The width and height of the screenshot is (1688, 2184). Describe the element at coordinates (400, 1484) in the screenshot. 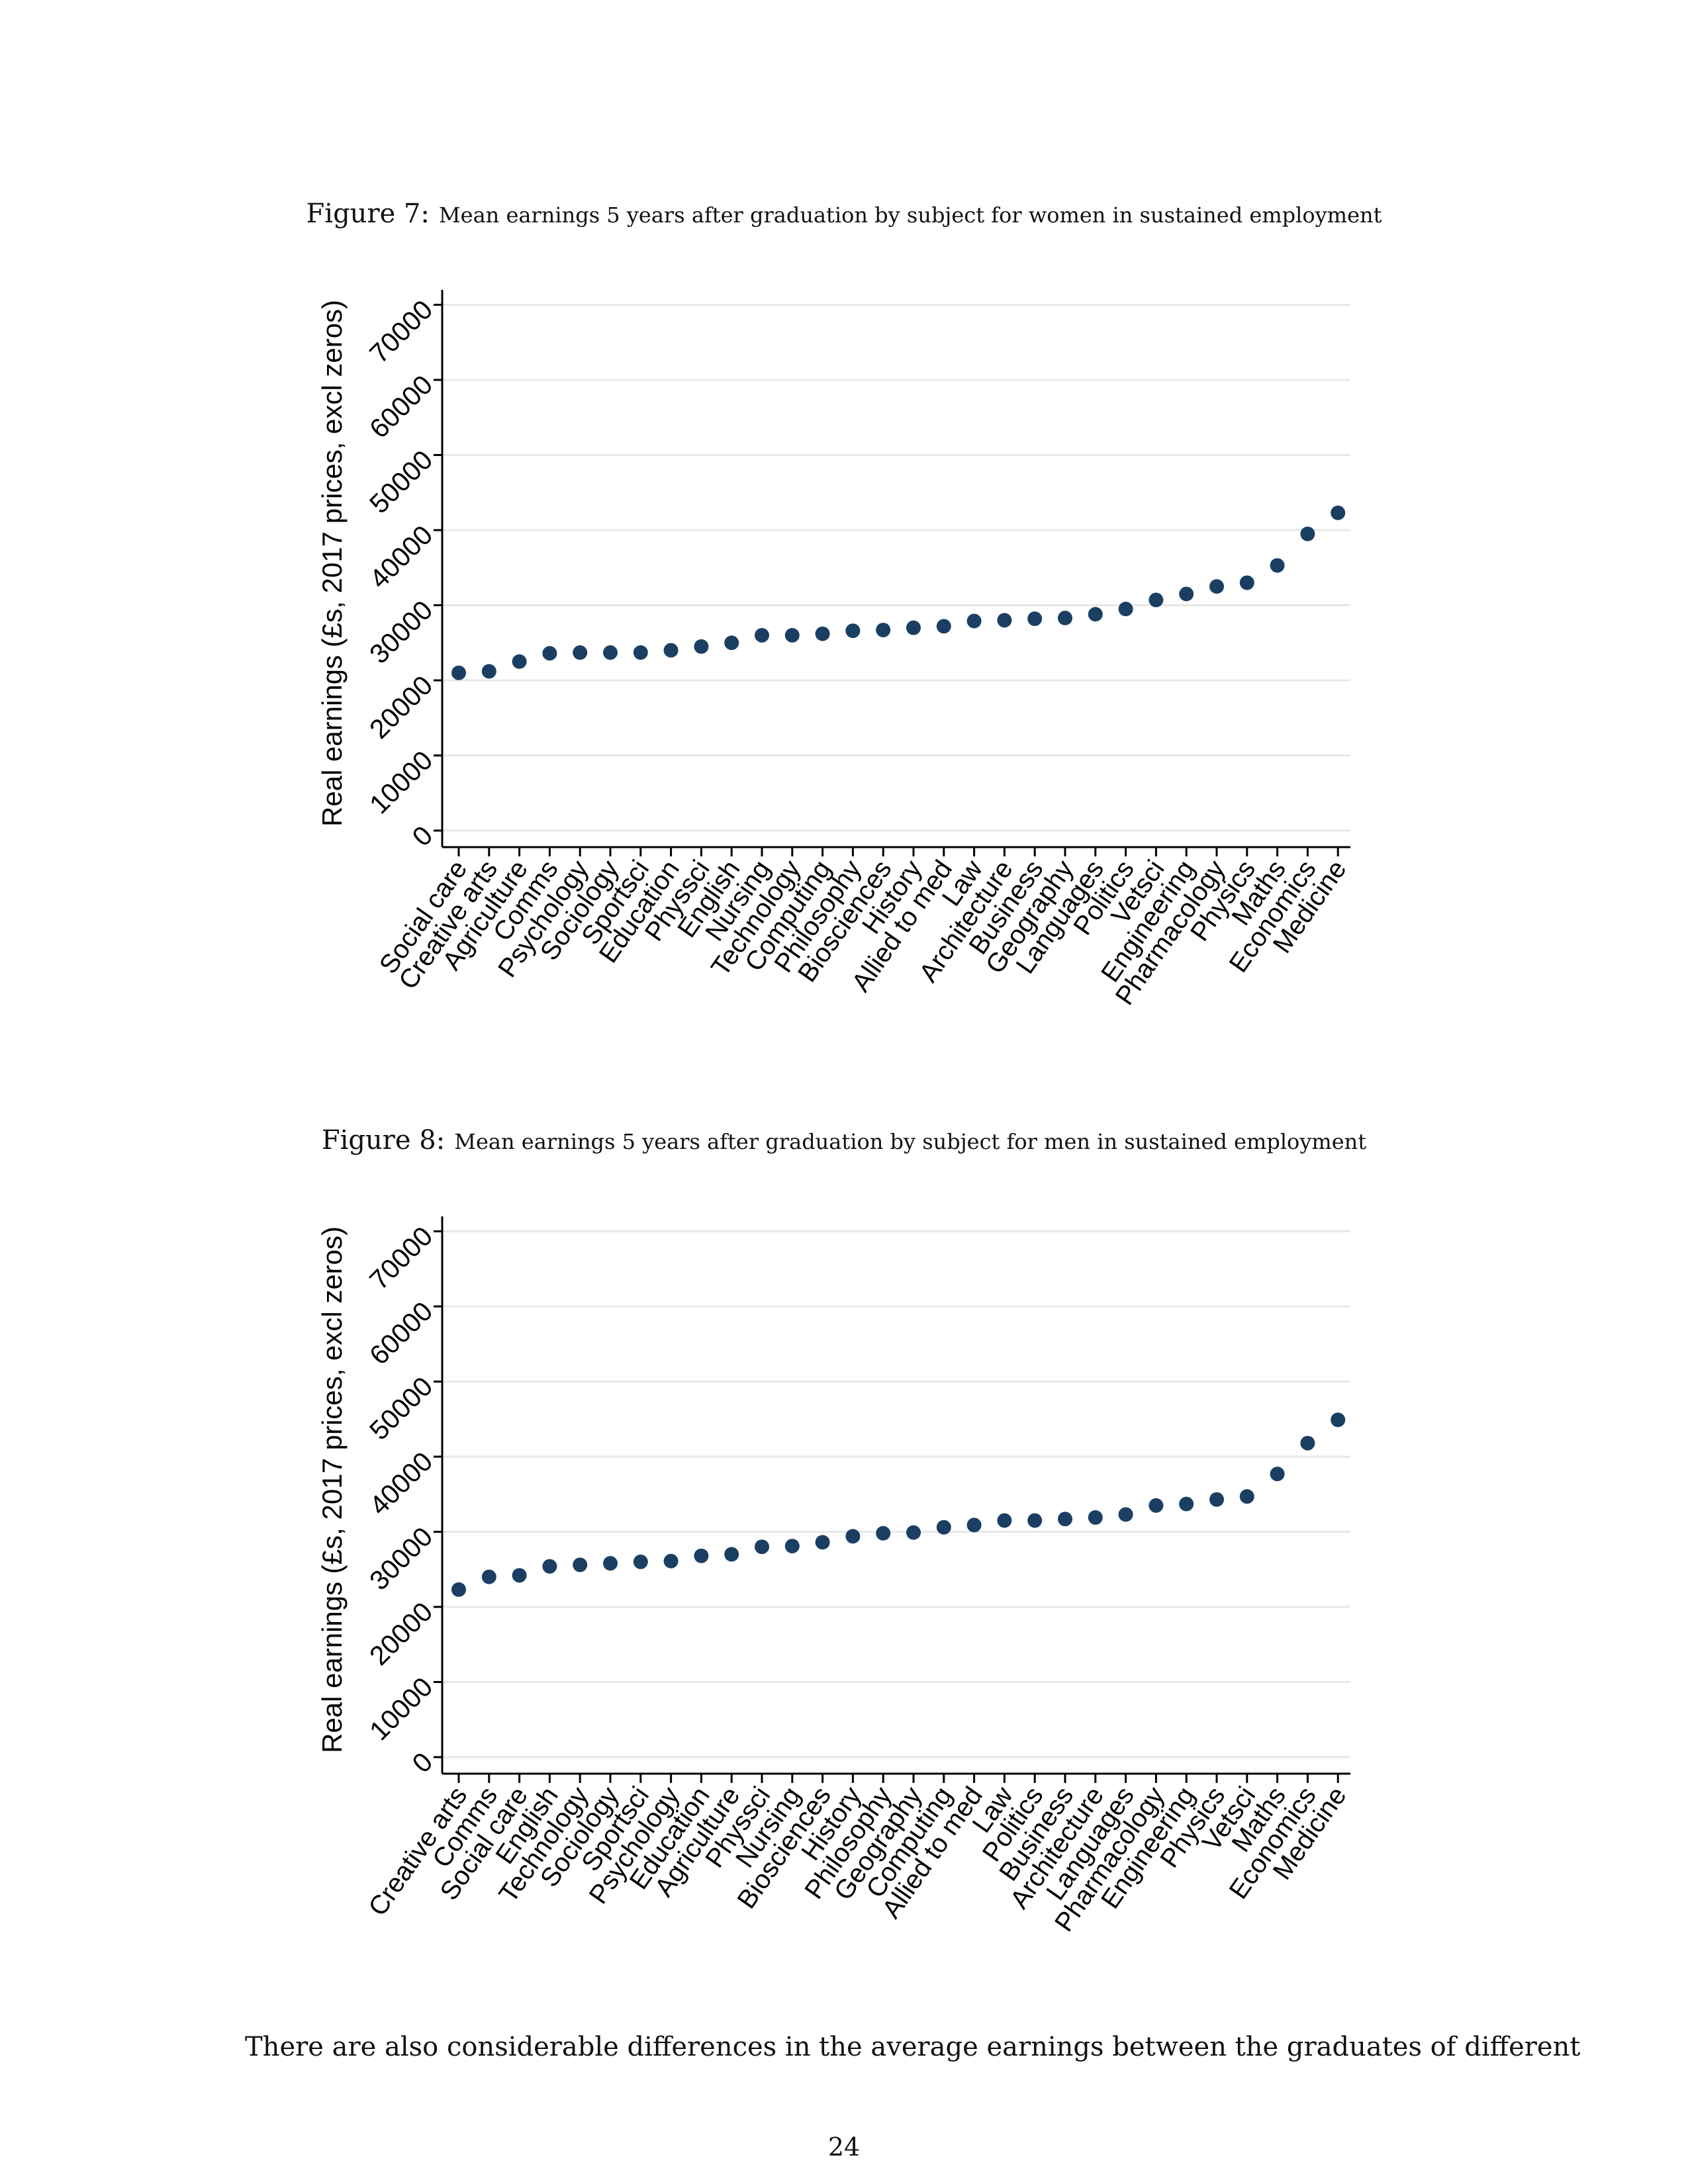

I see `fig8-y-tick-label: 40000` at that location.